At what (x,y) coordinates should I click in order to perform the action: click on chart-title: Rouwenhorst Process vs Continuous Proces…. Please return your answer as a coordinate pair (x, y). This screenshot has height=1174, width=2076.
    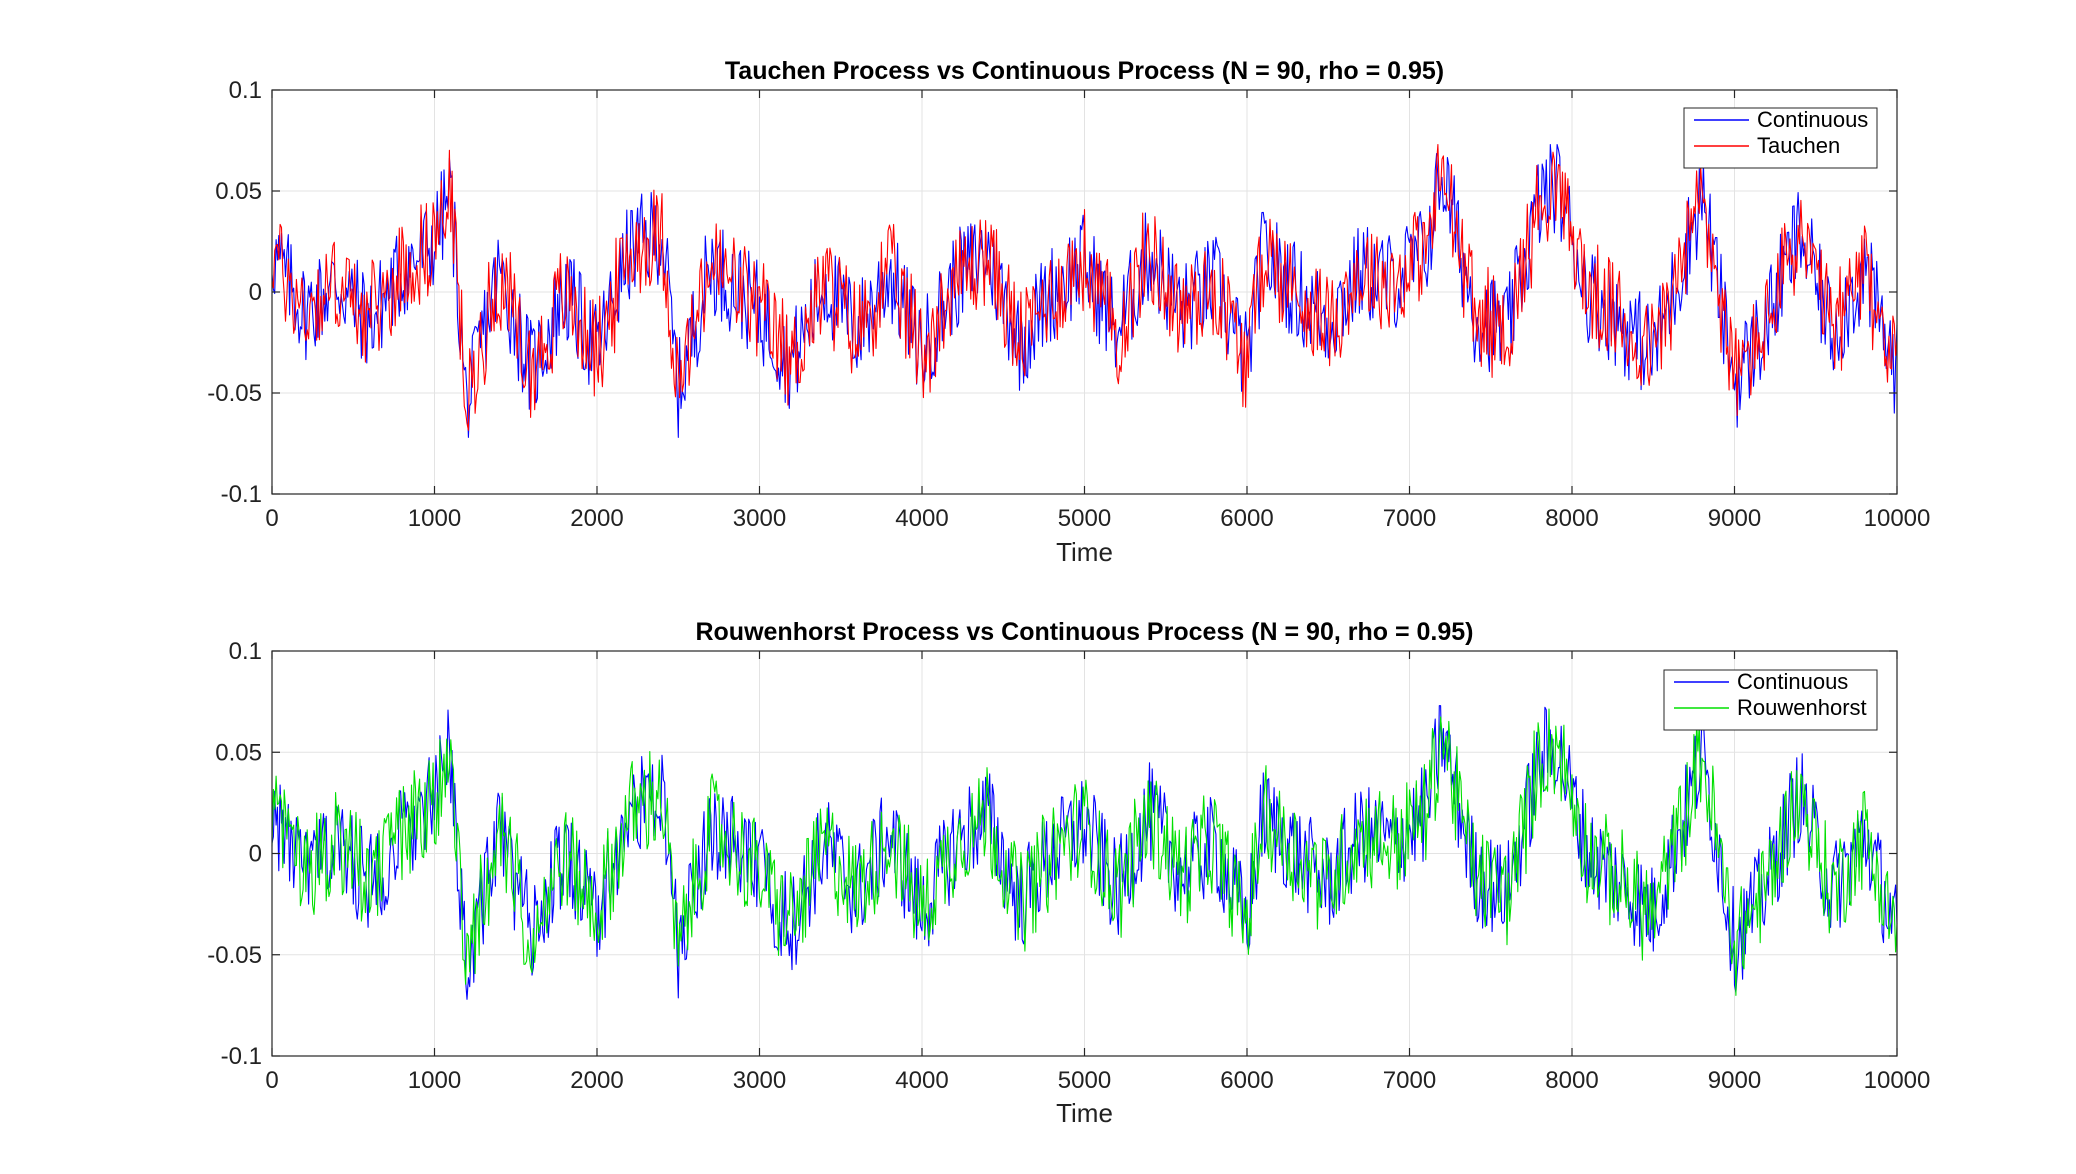
    Looking at the image, I should click on (1084, 632).